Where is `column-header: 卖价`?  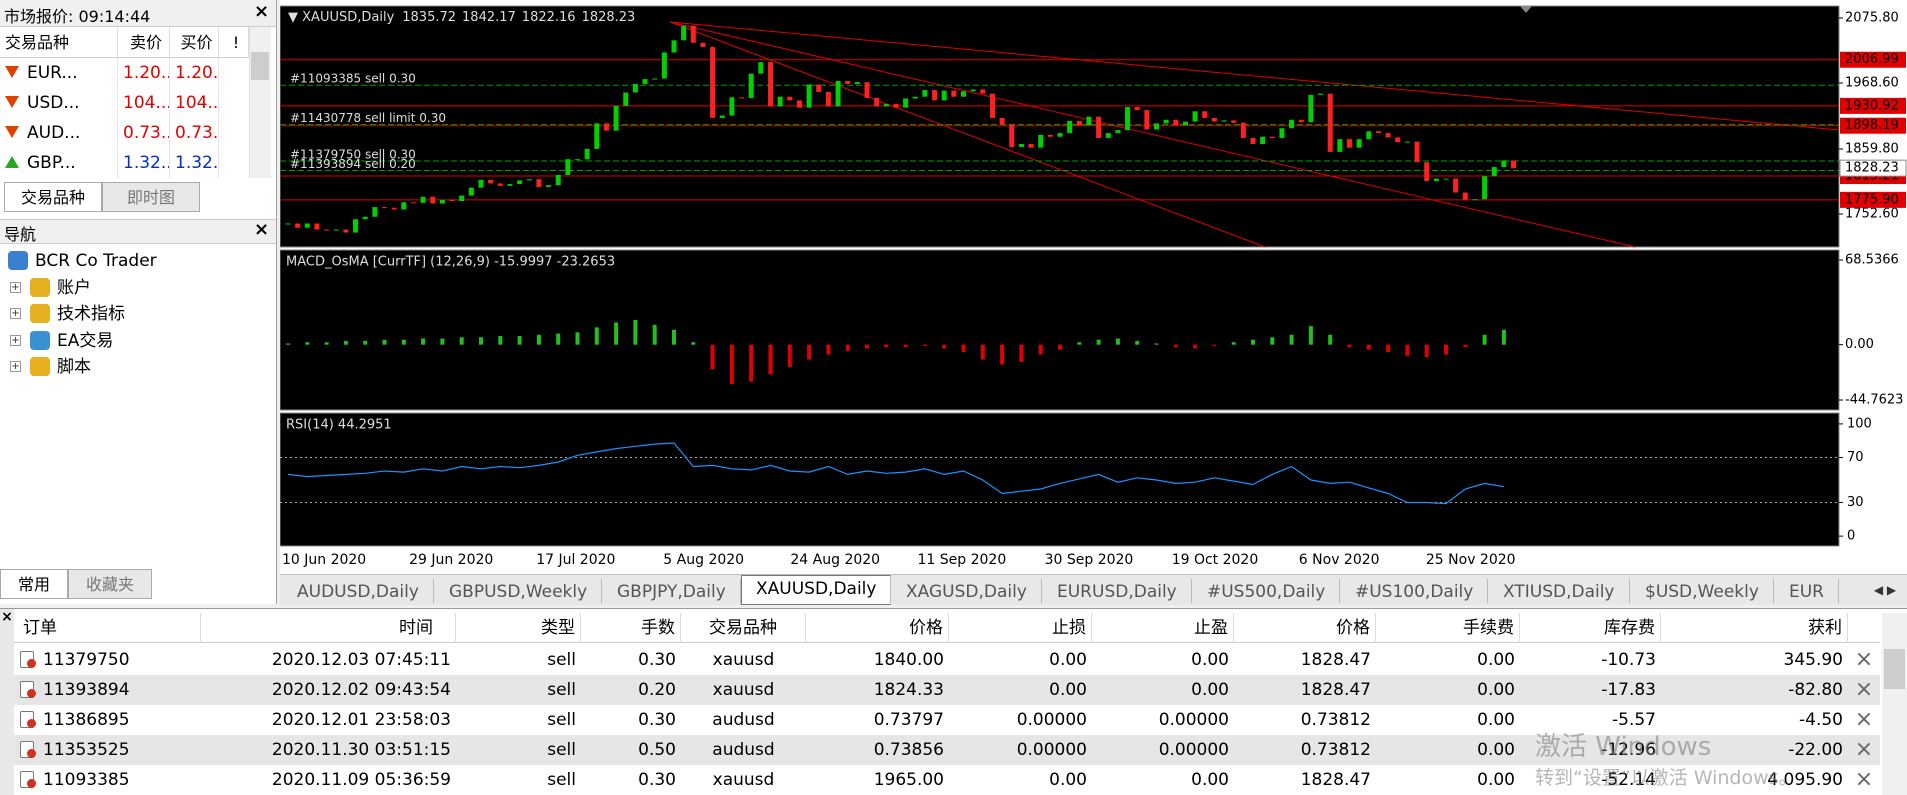
column-header: 卖价 is located at coordinates (144, 42).